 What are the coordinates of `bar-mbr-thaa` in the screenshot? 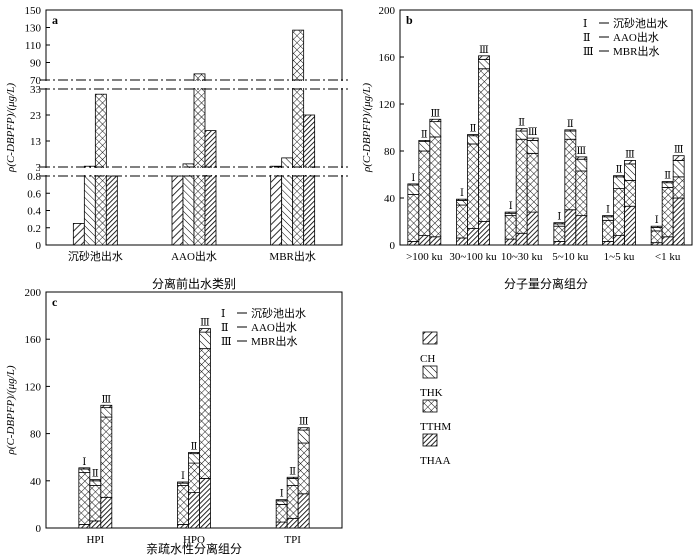 It's located at (309, 180).